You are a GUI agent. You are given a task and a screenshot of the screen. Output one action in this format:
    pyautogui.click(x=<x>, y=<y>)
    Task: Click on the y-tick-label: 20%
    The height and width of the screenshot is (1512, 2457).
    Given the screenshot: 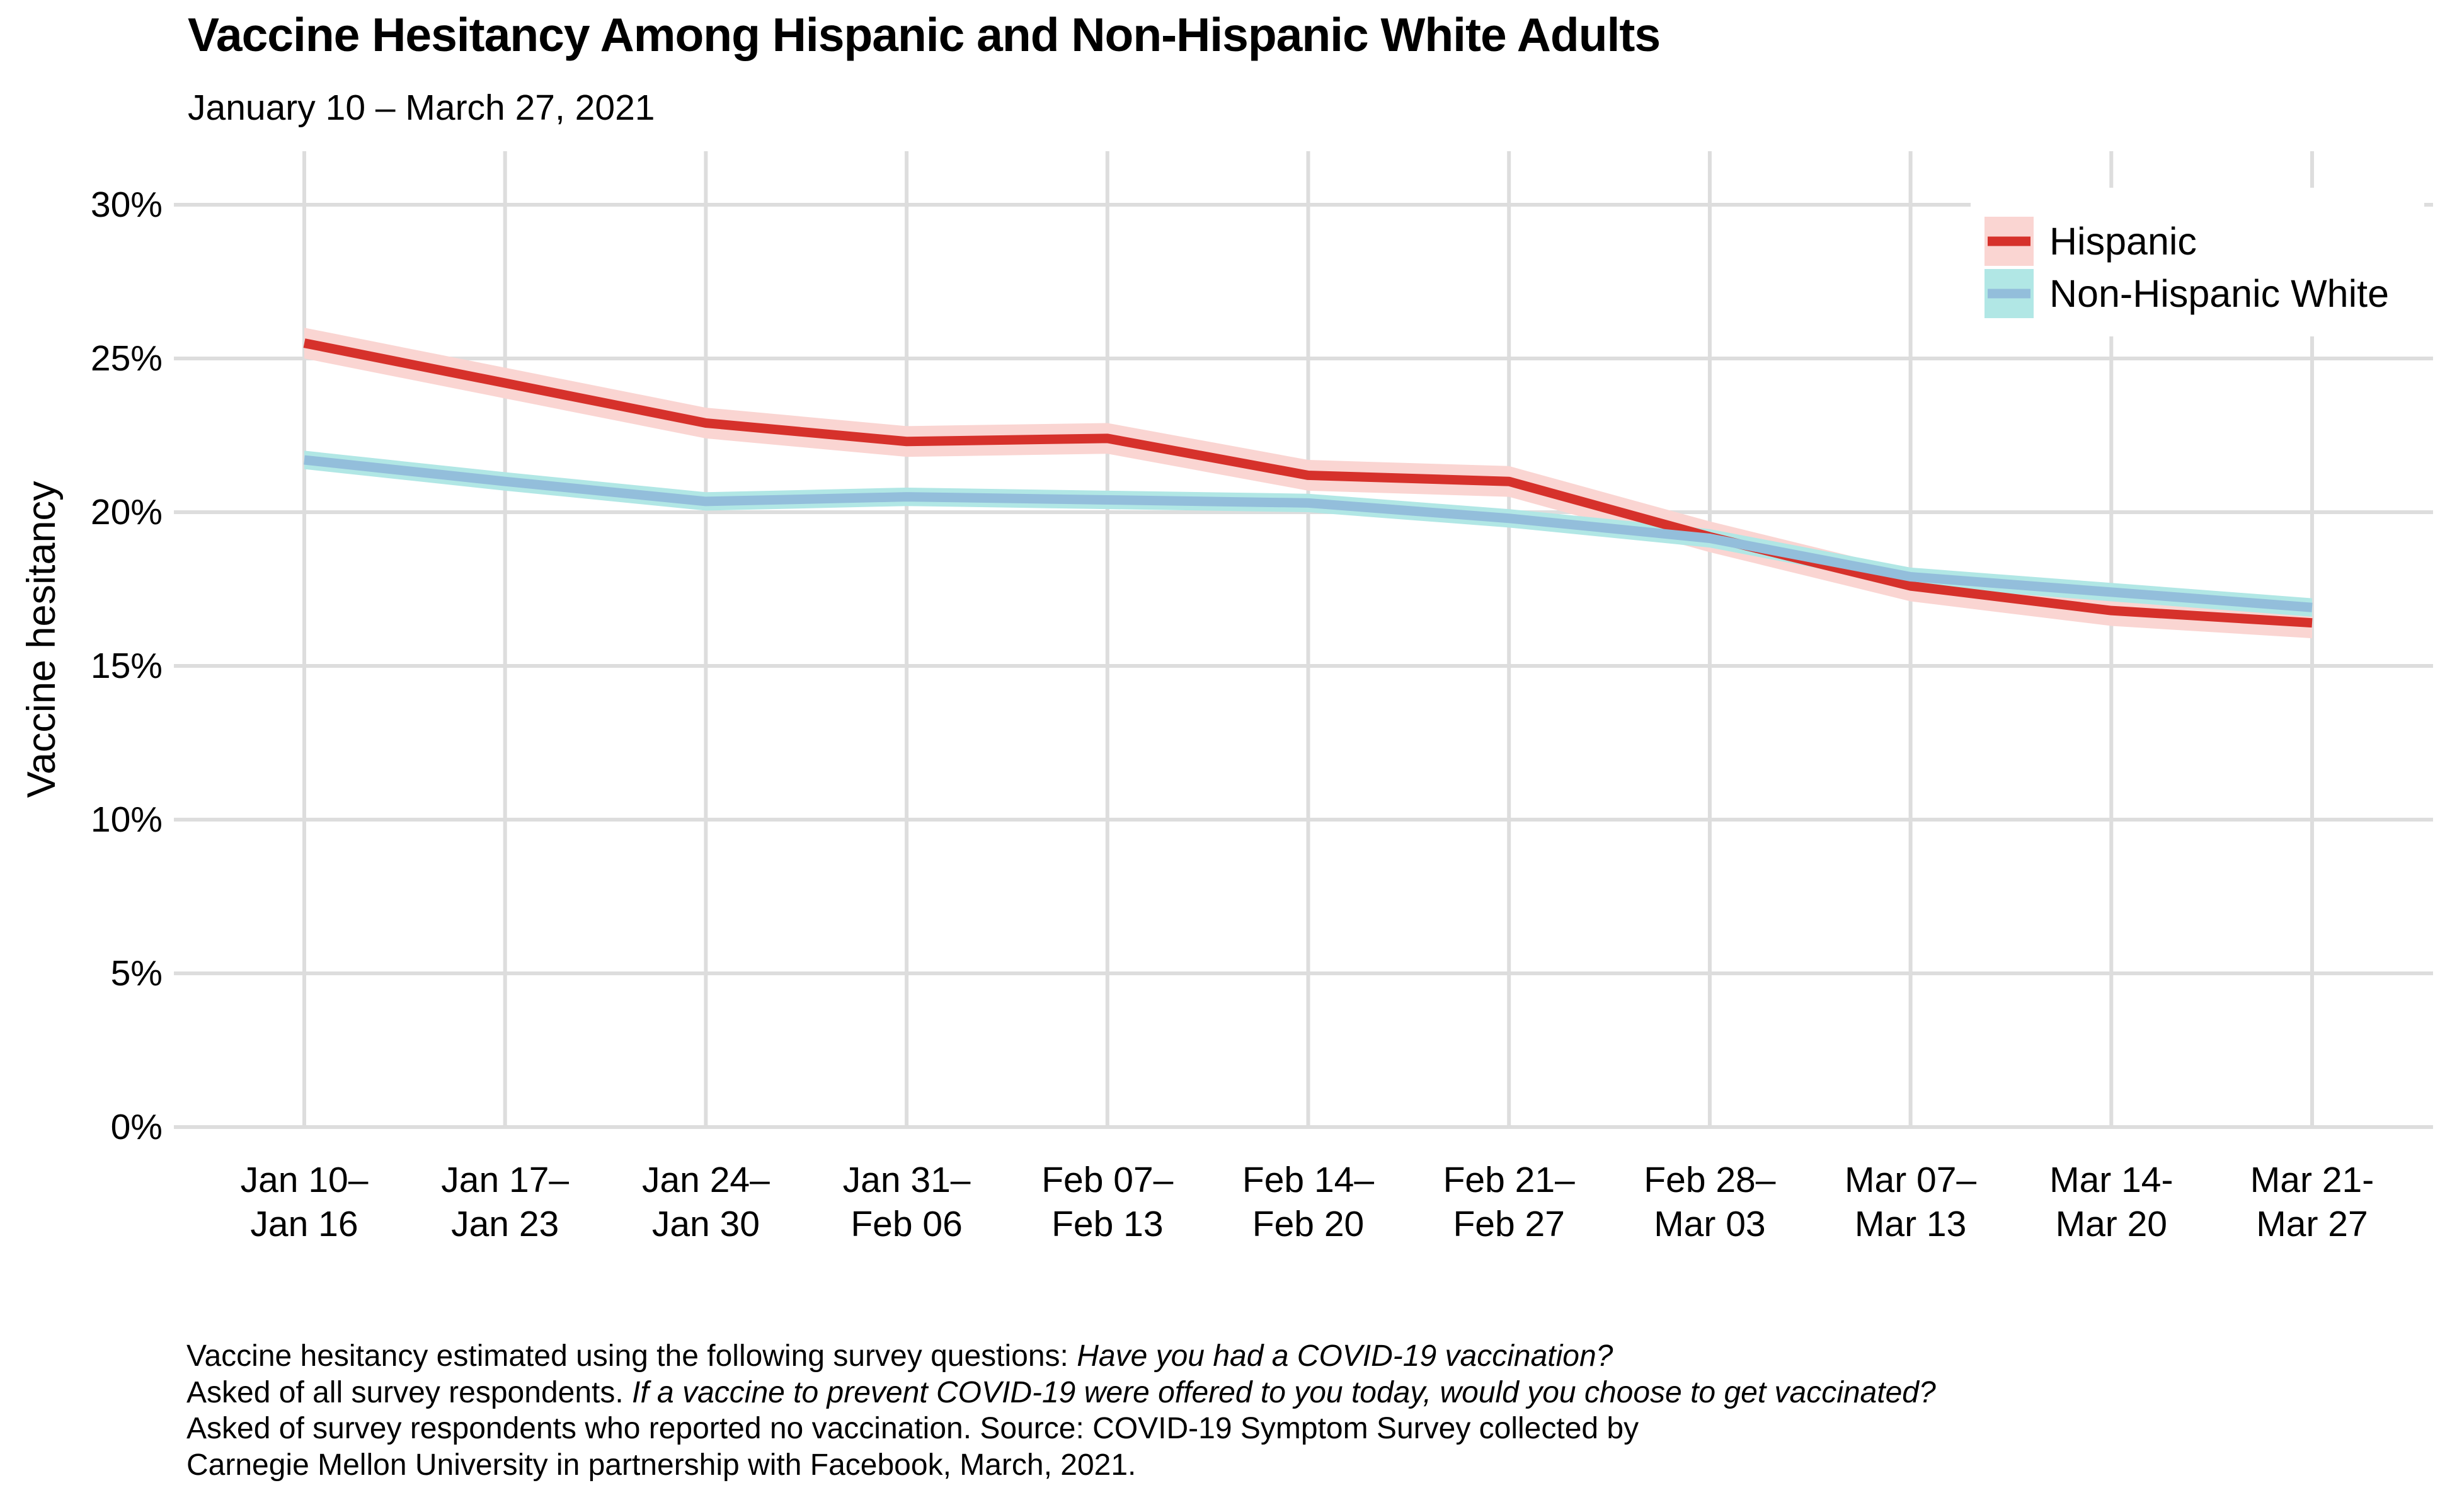 What is the action you would take?
    pyautogui.click(x=126, y=512)
    